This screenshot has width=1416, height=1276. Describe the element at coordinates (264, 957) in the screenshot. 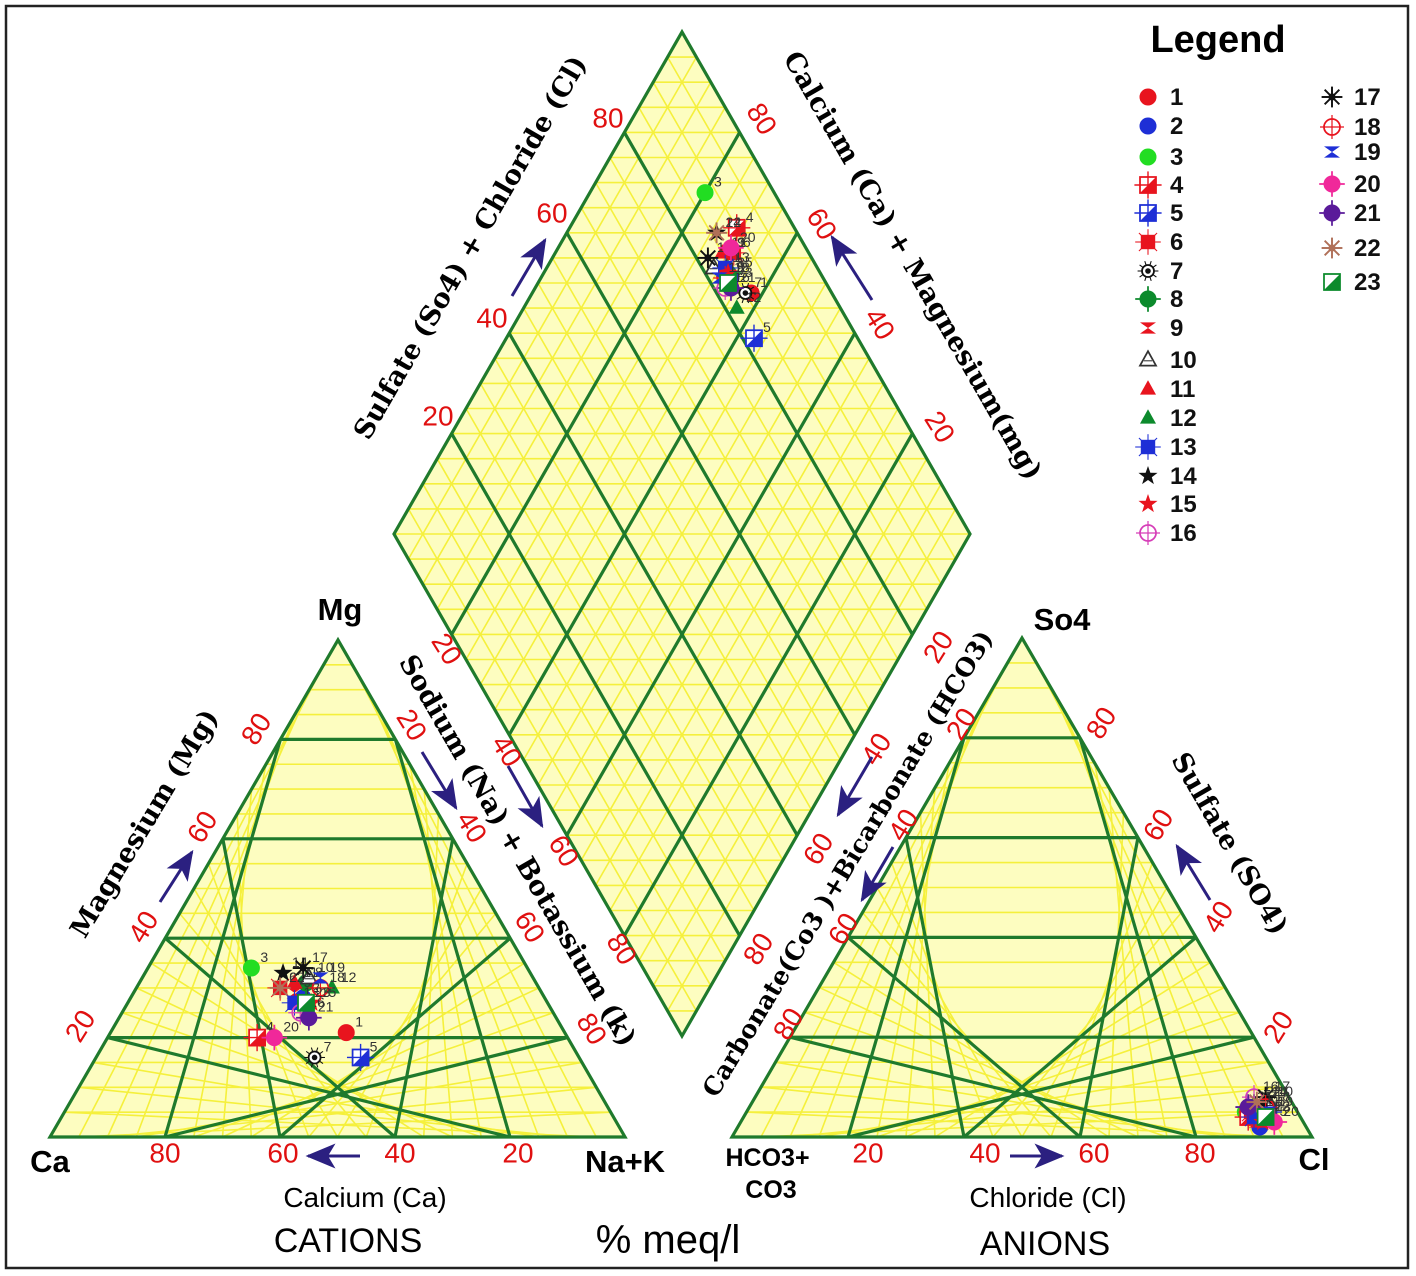

I see `cation-sample-label: 3` at that location.